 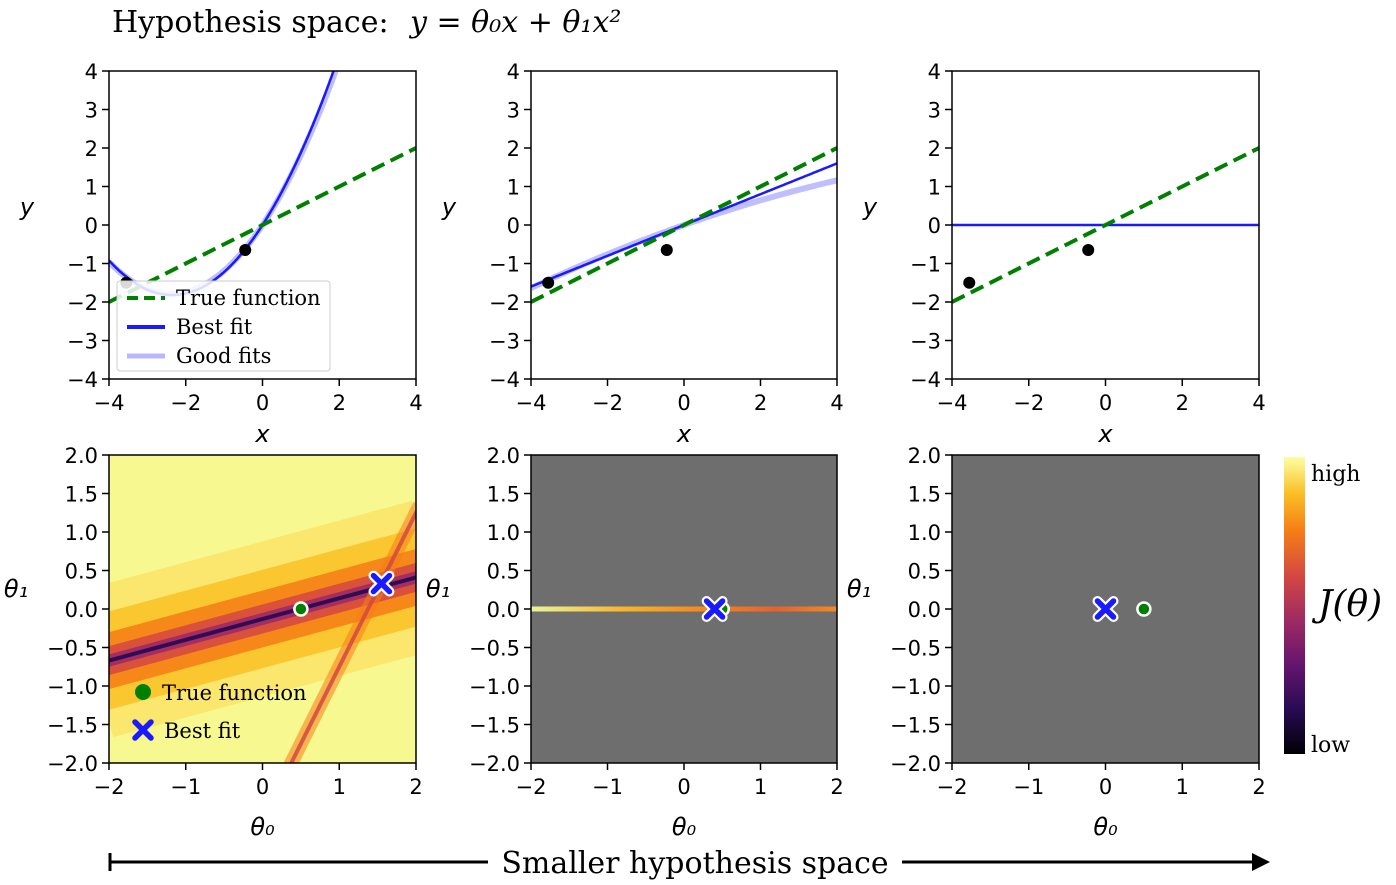 What do you see at coordinates (514, 22) in the screenshot?
I see `title-equation: y = θ₀x + θ₁x²` at bounding box center [514, 22].